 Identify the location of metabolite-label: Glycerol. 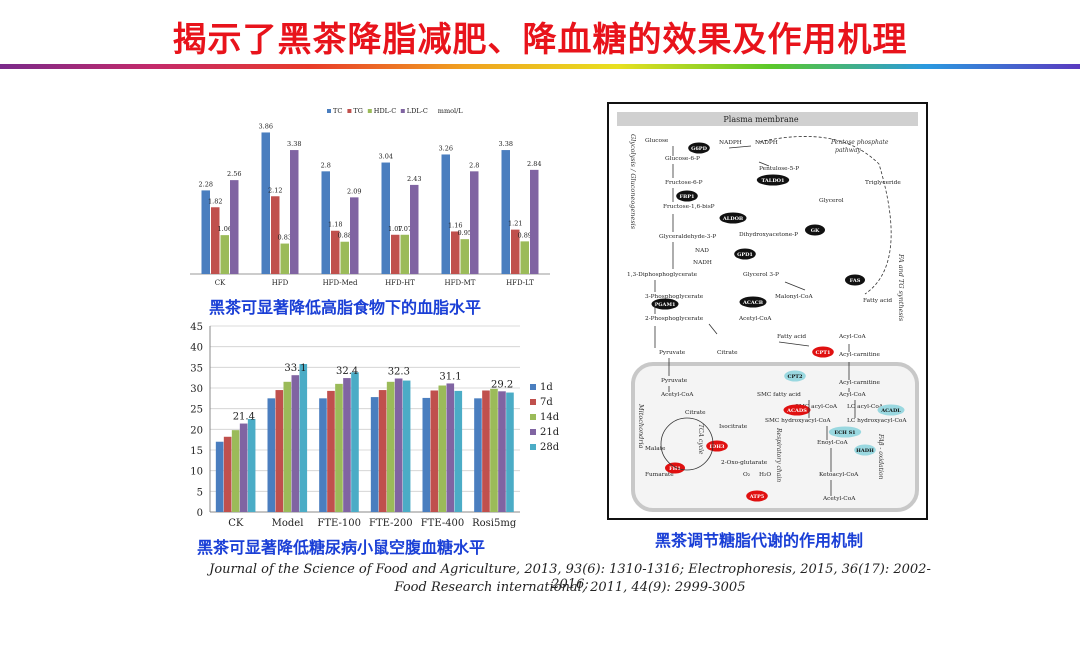
(831, 201).